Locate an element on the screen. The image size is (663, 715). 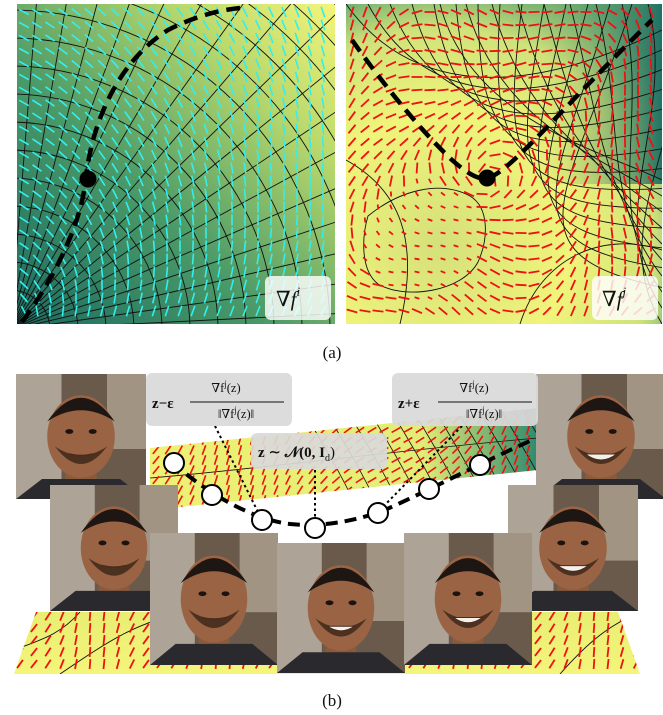
formula-minus-den: ‖∇fj(z)‖ is located at coordinates (236, 413).